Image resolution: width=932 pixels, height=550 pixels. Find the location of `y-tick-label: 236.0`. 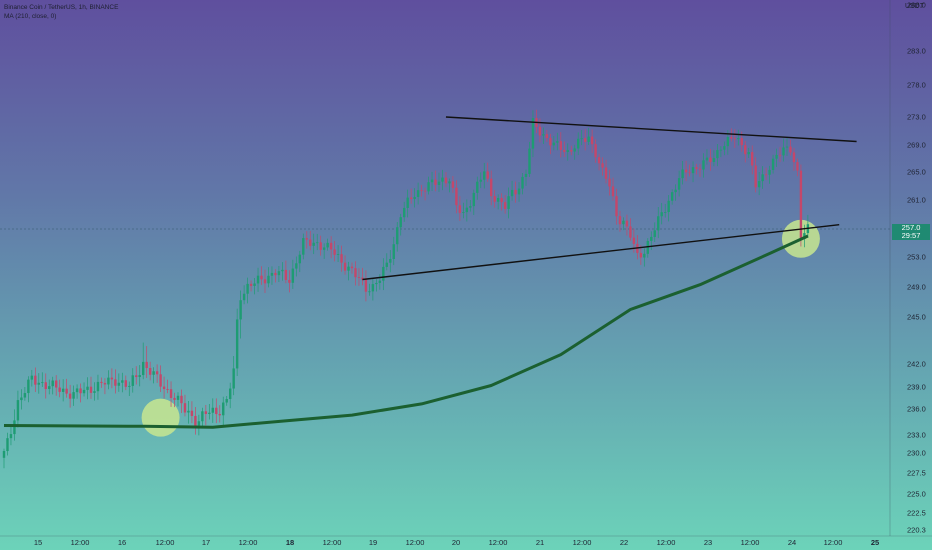

y-tick-label: 236.0 is located at coordinates (916, 409).